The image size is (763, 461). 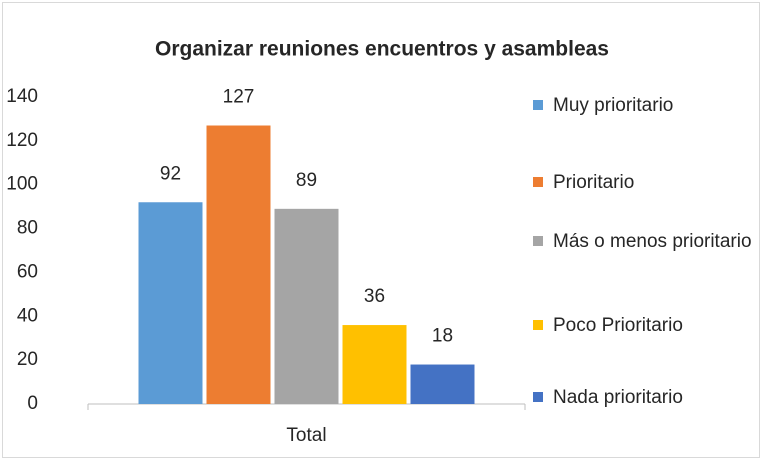 What do you see at coordinates (22, 184) in the screenshot?
I see `y-tick-label: 100` at bounding box center [22, 184].